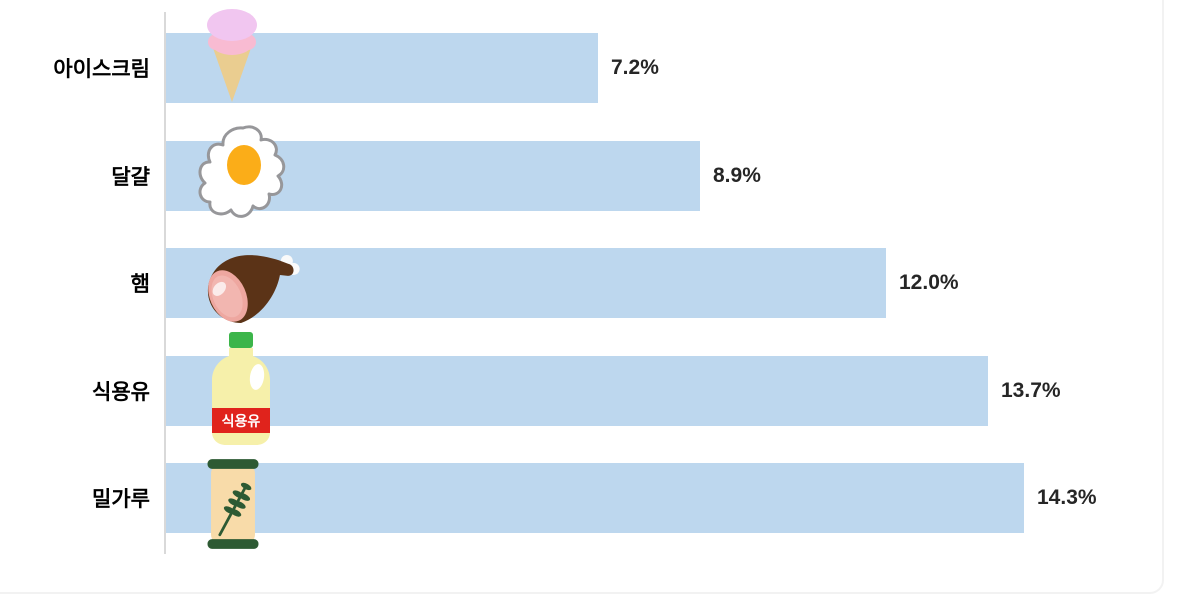 This screenshot has height=605, width=1199. What do you see at coordinates (121, 499) in the screenshot?
I see `category-label: 밀가루` at bounding box center [121, 499].